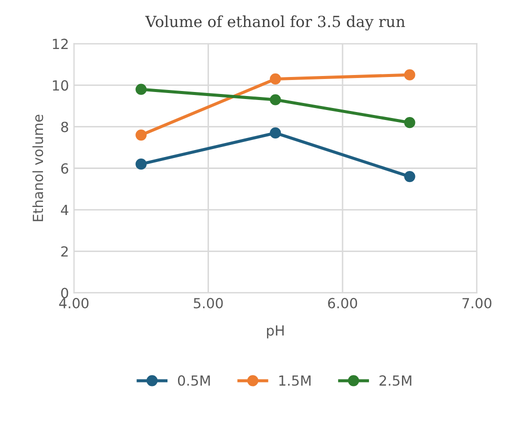 Image resolution: width=510 pixels, height=437 pixels. I want to click on y-axis-title: Ethanol volume, so click(38, 168).